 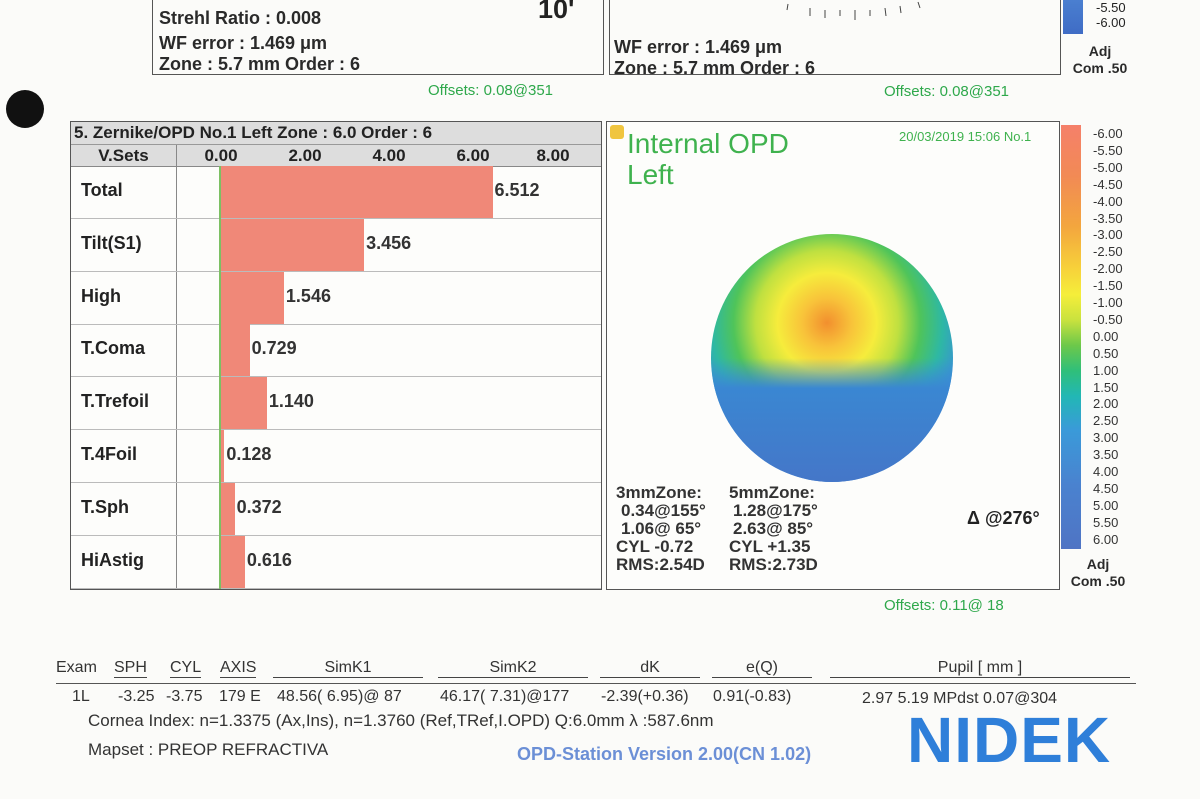 What do you see at coordinates (25, 109) in the screenshot?
I see `punch-hole` at bounding box center [25, 109].